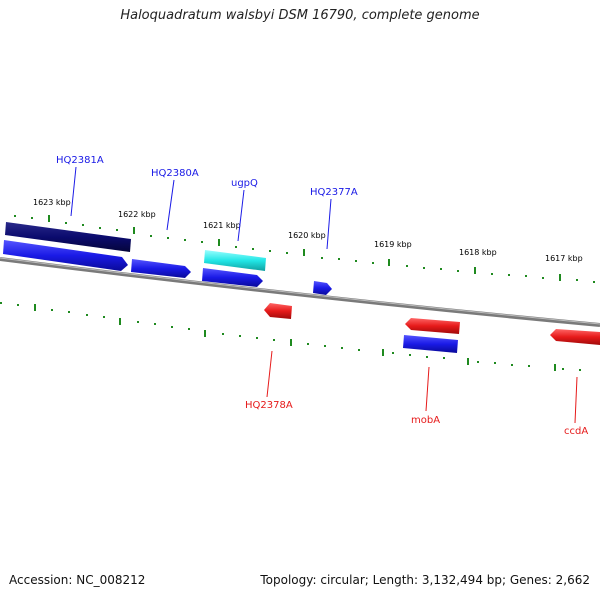  I want to click on gene-ugpQ-arrow, so click(235, 260).